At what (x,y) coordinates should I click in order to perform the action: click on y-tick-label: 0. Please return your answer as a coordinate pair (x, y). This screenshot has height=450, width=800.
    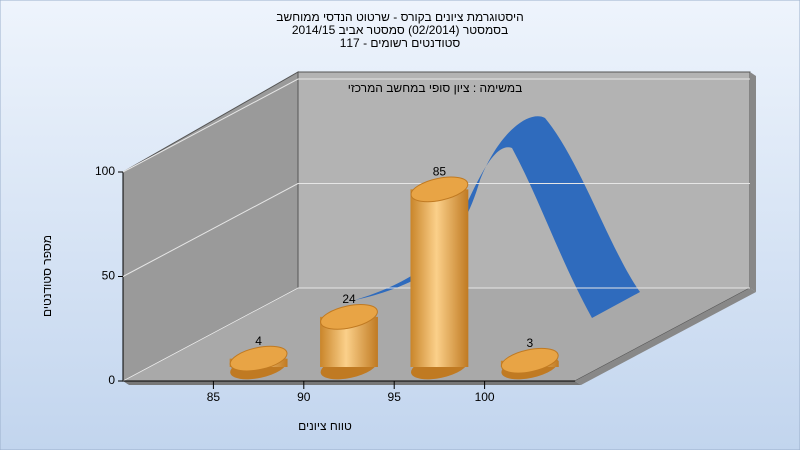
    Looking at the image, I should click on (111, 380).